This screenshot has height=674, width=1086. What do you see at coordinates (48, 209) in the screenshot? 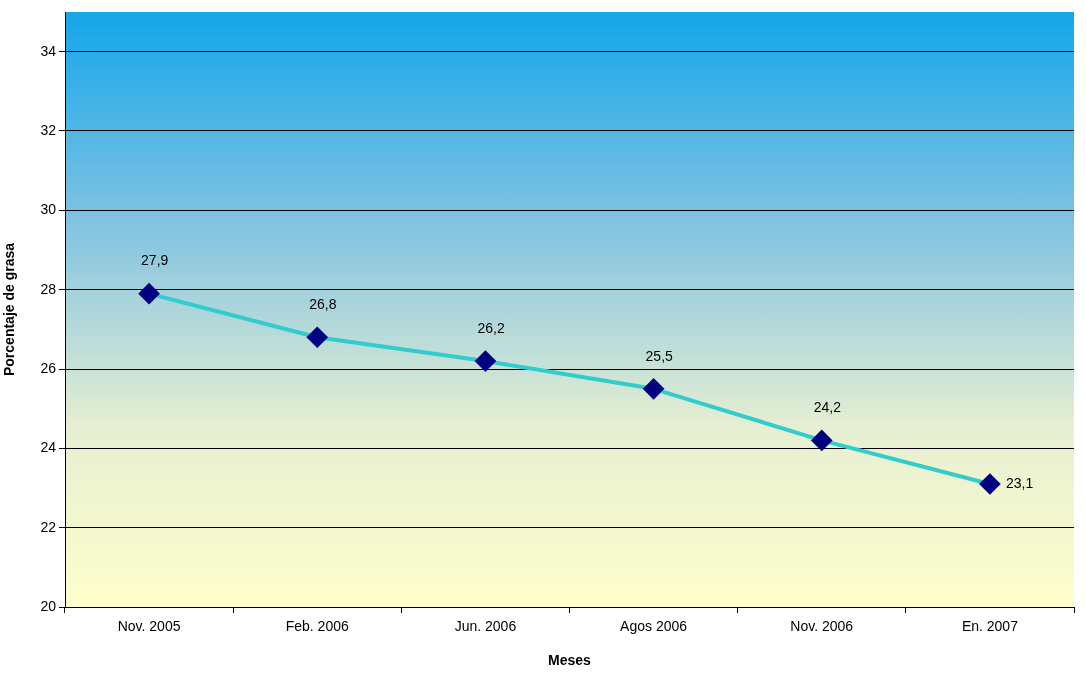
I see `y-tick-label: 30` at bounding box center [48, 209].